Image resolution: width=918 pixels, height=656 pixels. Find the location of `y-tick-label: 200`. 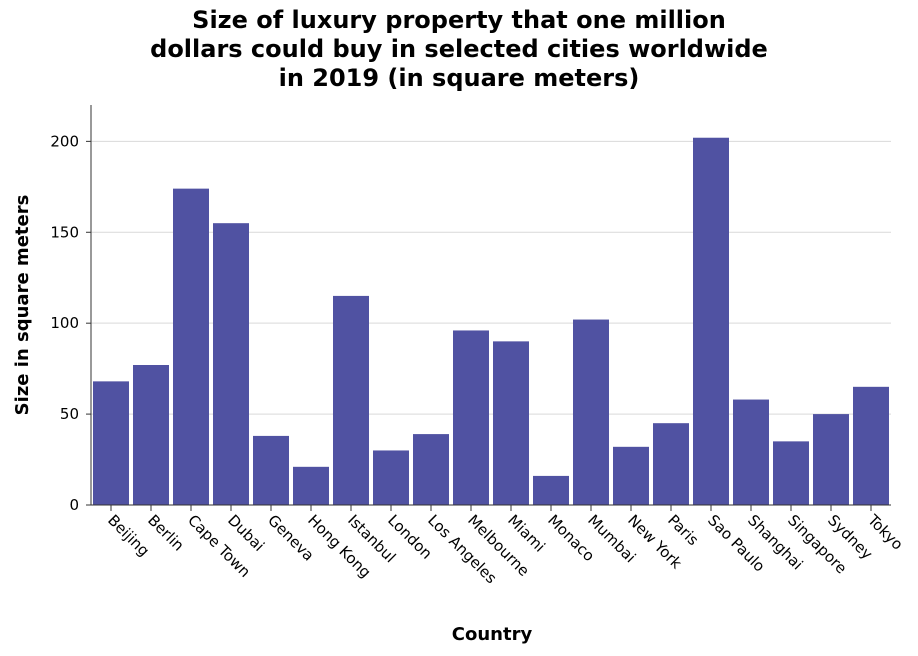

y-tick-label: 200 is located at coordinates (64, 141).